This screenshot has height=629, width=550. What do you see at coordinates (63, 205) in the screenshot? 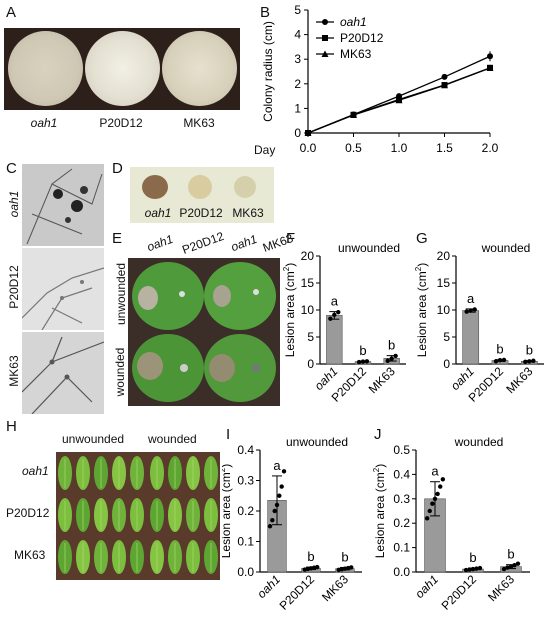
I see `micro-oah1` at bounding box center [63, 205].